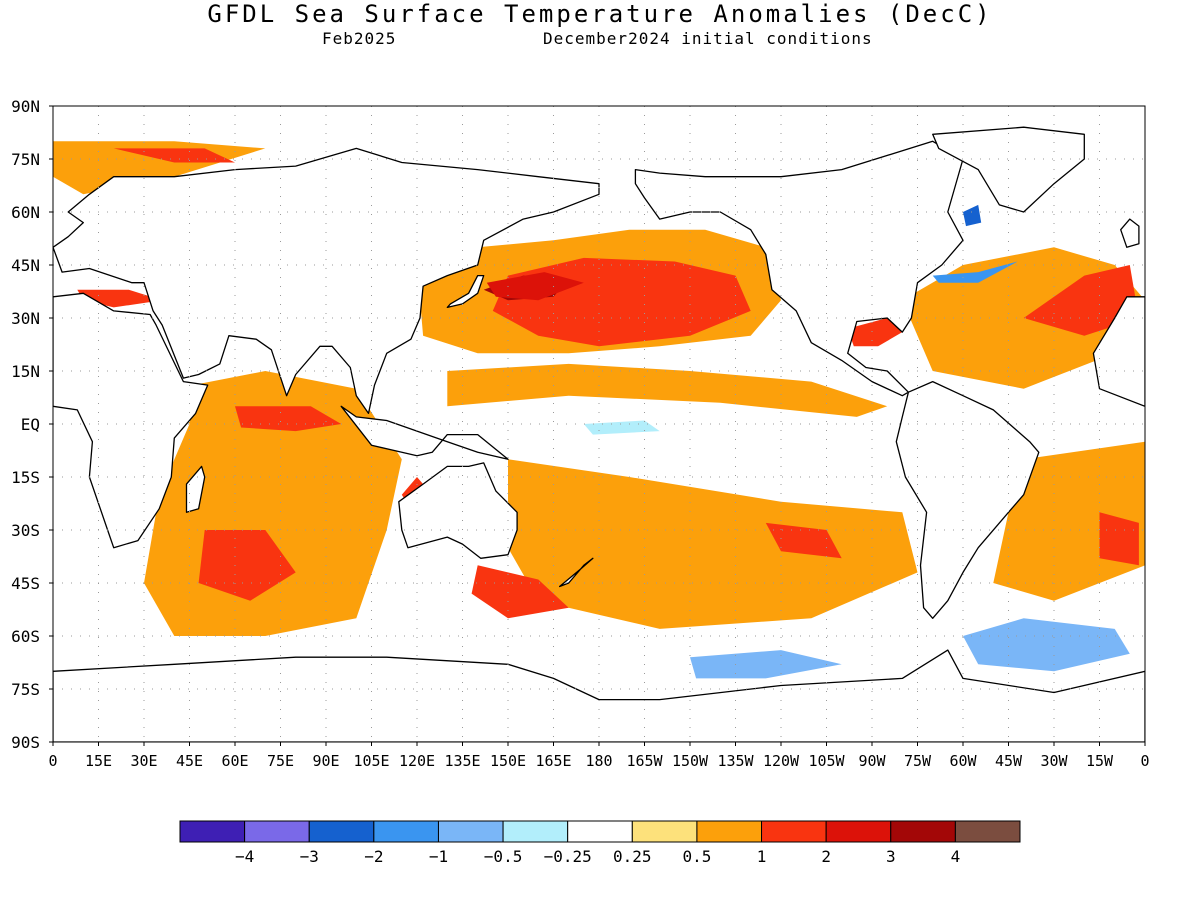 This screenshot has width=1200, height=900. I want to click on colorbar-tick-label: −0.5, so click(503, 856).